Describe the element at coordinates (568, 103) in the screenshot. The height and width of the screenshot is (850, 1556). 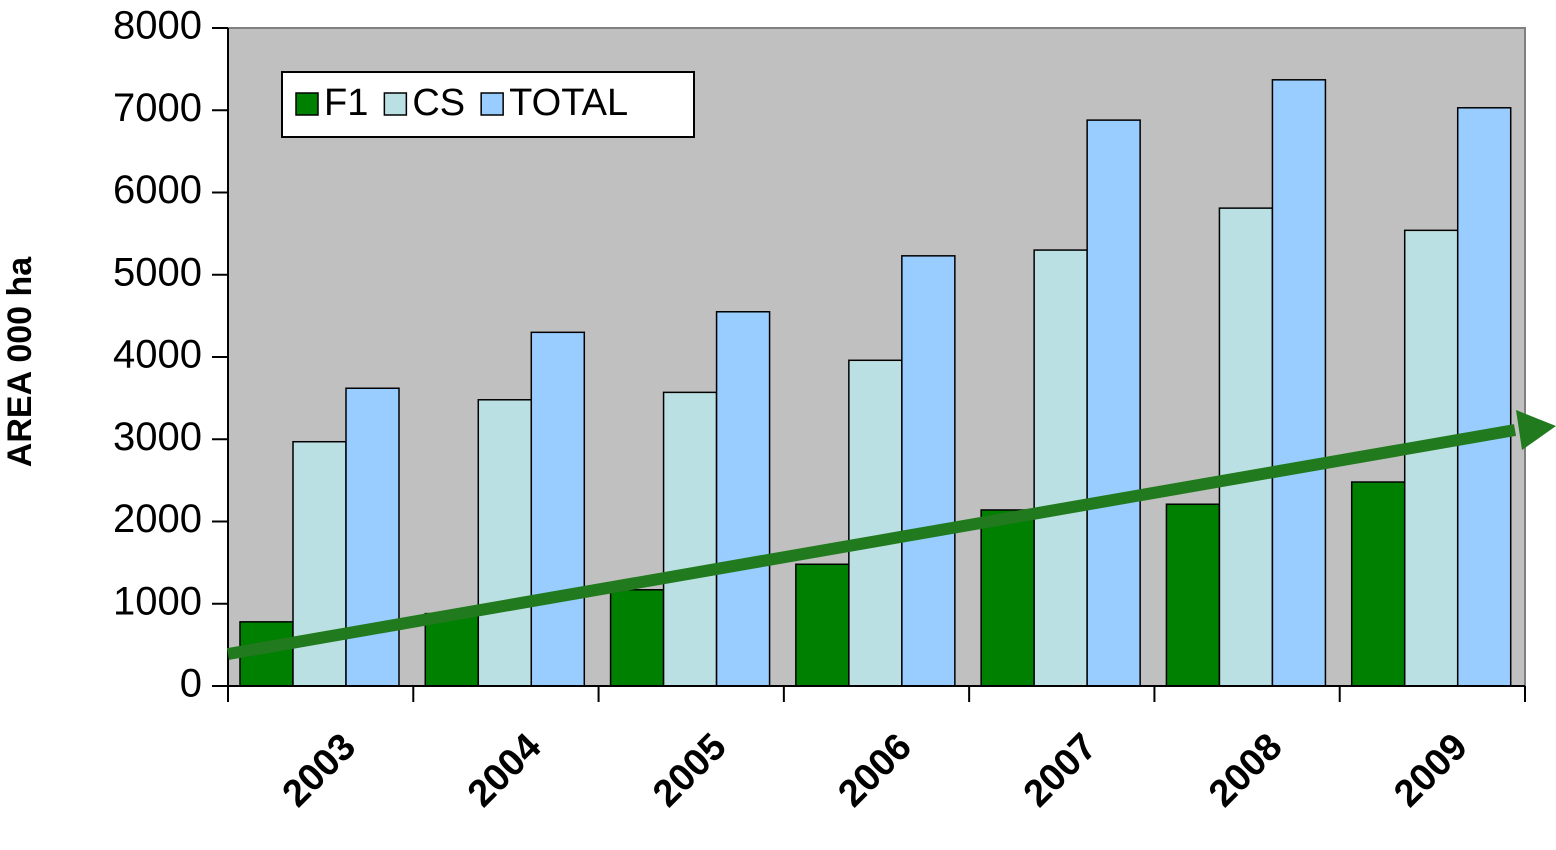
I see `legend-label: TOTAL` at that location.